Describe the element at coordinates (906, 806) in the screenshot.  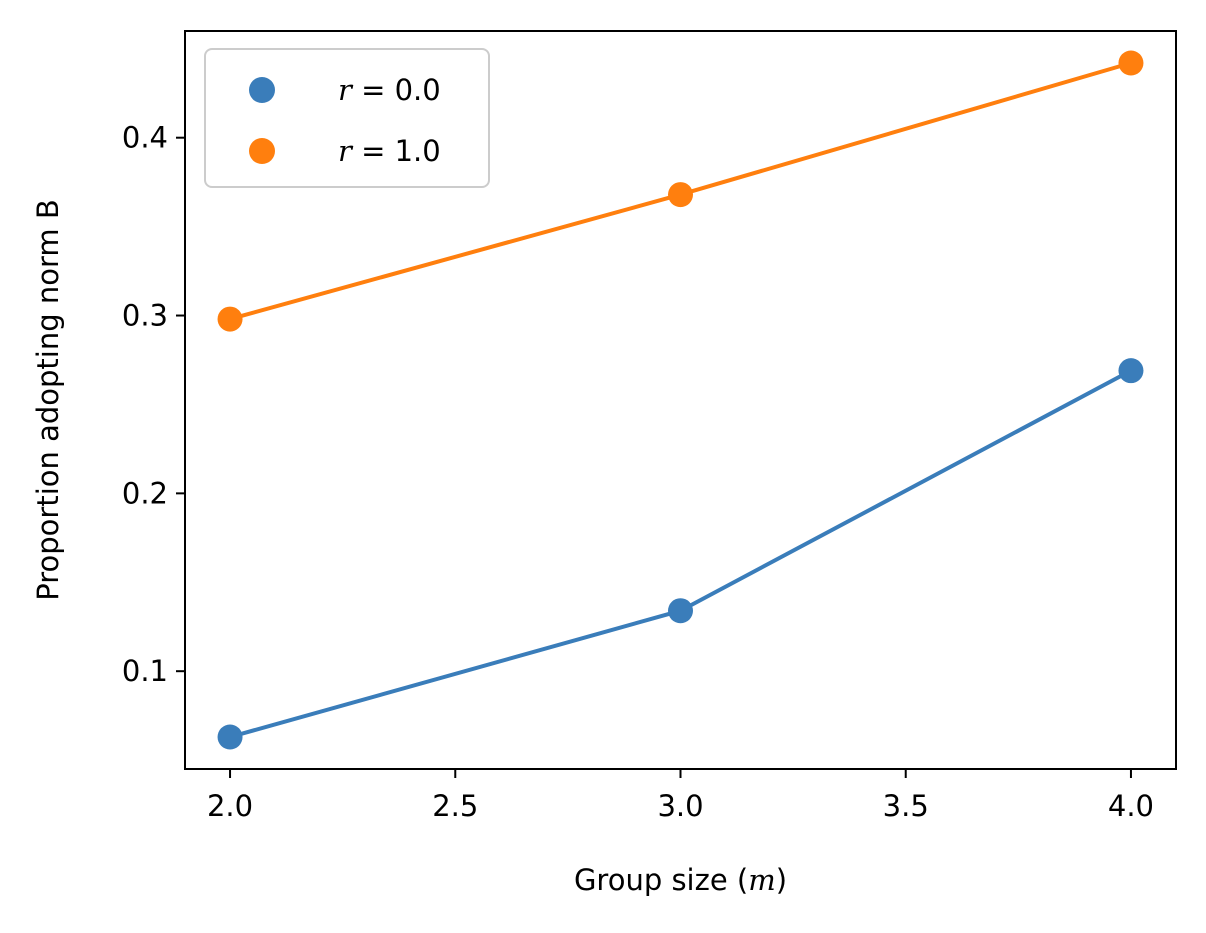
I see `x-tick-label: 3.5` at that location.